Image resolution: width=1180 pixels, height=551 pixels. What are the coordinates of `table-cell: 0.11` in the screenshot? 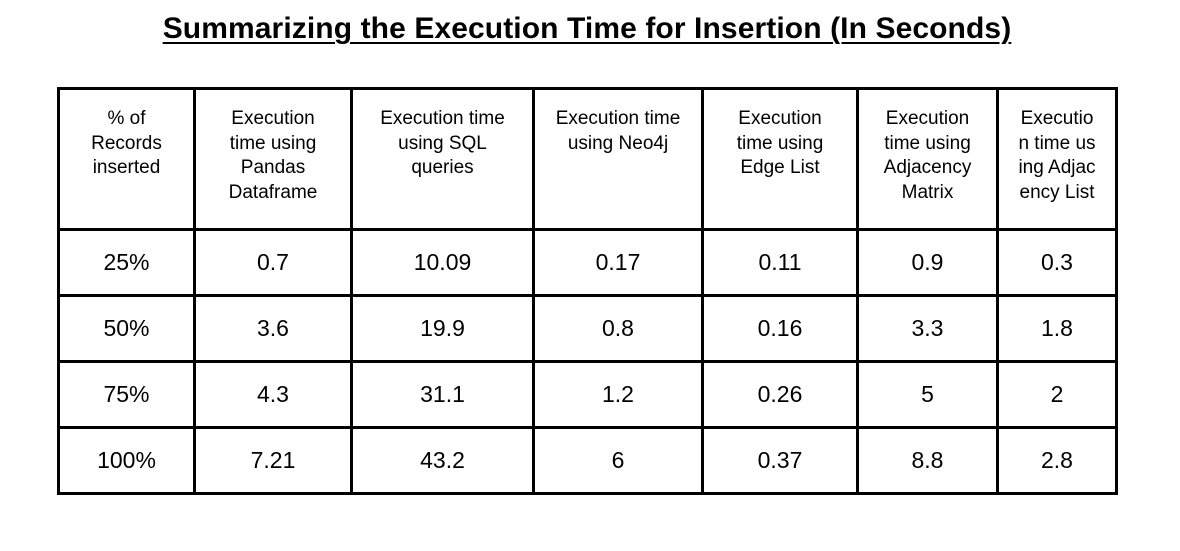 It's located at (780, 262).